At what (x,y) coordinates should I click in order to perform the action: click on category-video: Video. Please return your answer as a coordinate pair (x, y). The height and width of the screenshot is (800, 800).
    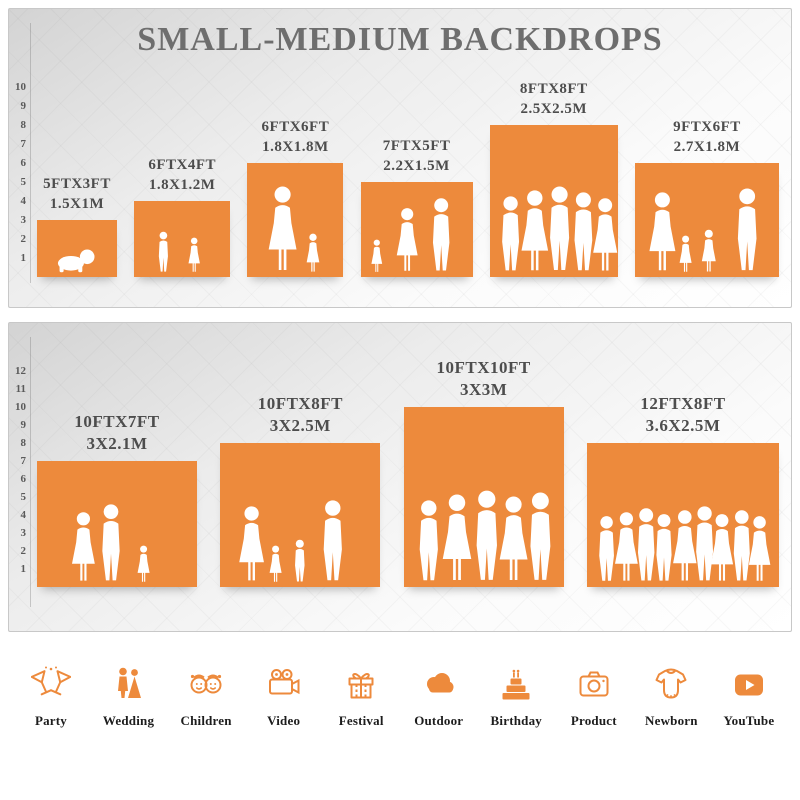
    Looking at the image, I should click on (284, 696).